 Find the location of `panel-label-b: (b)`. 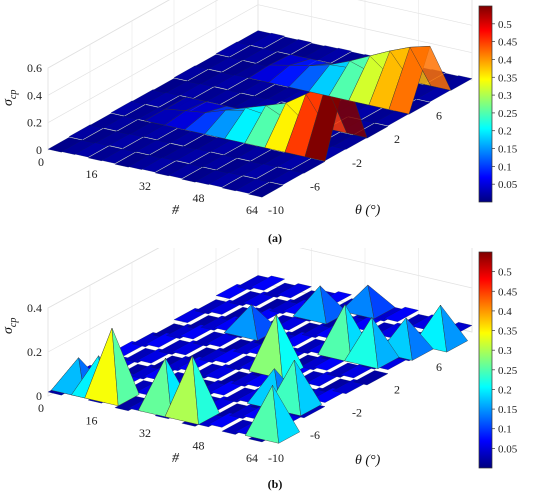

panel-label-b: (b) is located at coordinates (275, 484).